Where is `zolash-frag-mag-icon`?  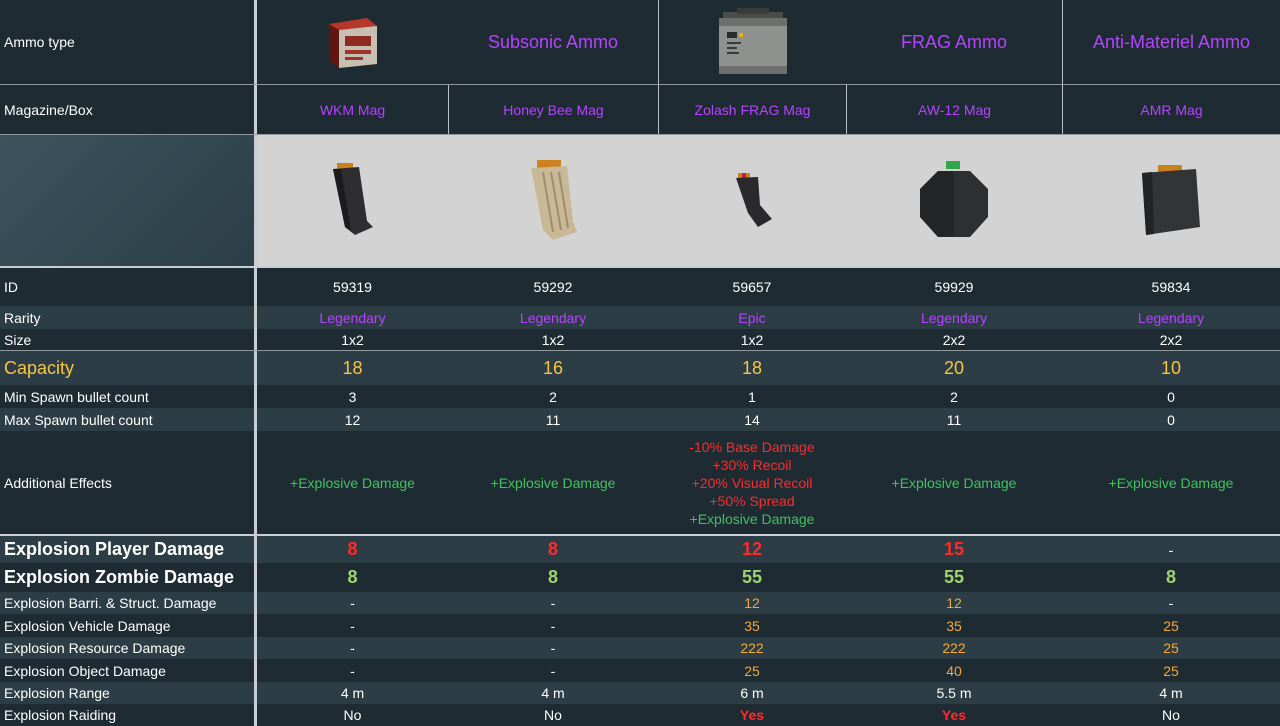
zolash-frag-mag-icon is located at coordinates (752, 201).